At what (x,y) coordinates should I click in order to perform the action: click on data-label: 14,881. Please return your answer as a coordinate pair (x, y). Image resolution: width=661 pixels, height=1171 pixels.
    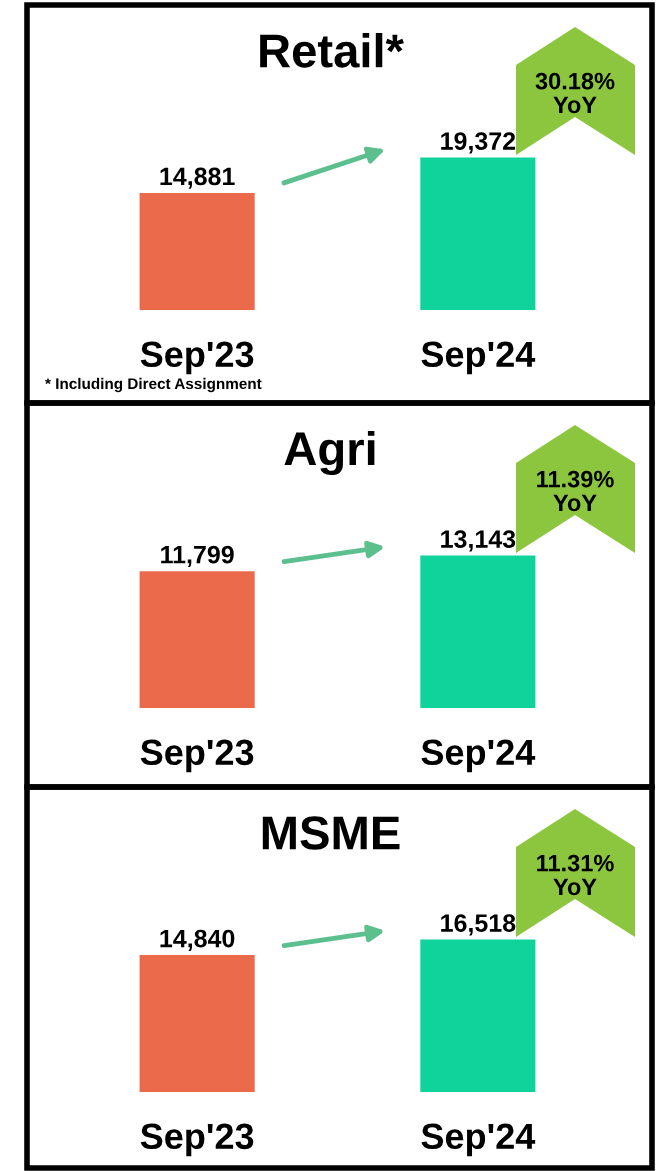
    Looking at the image, I should click on (197, 178).